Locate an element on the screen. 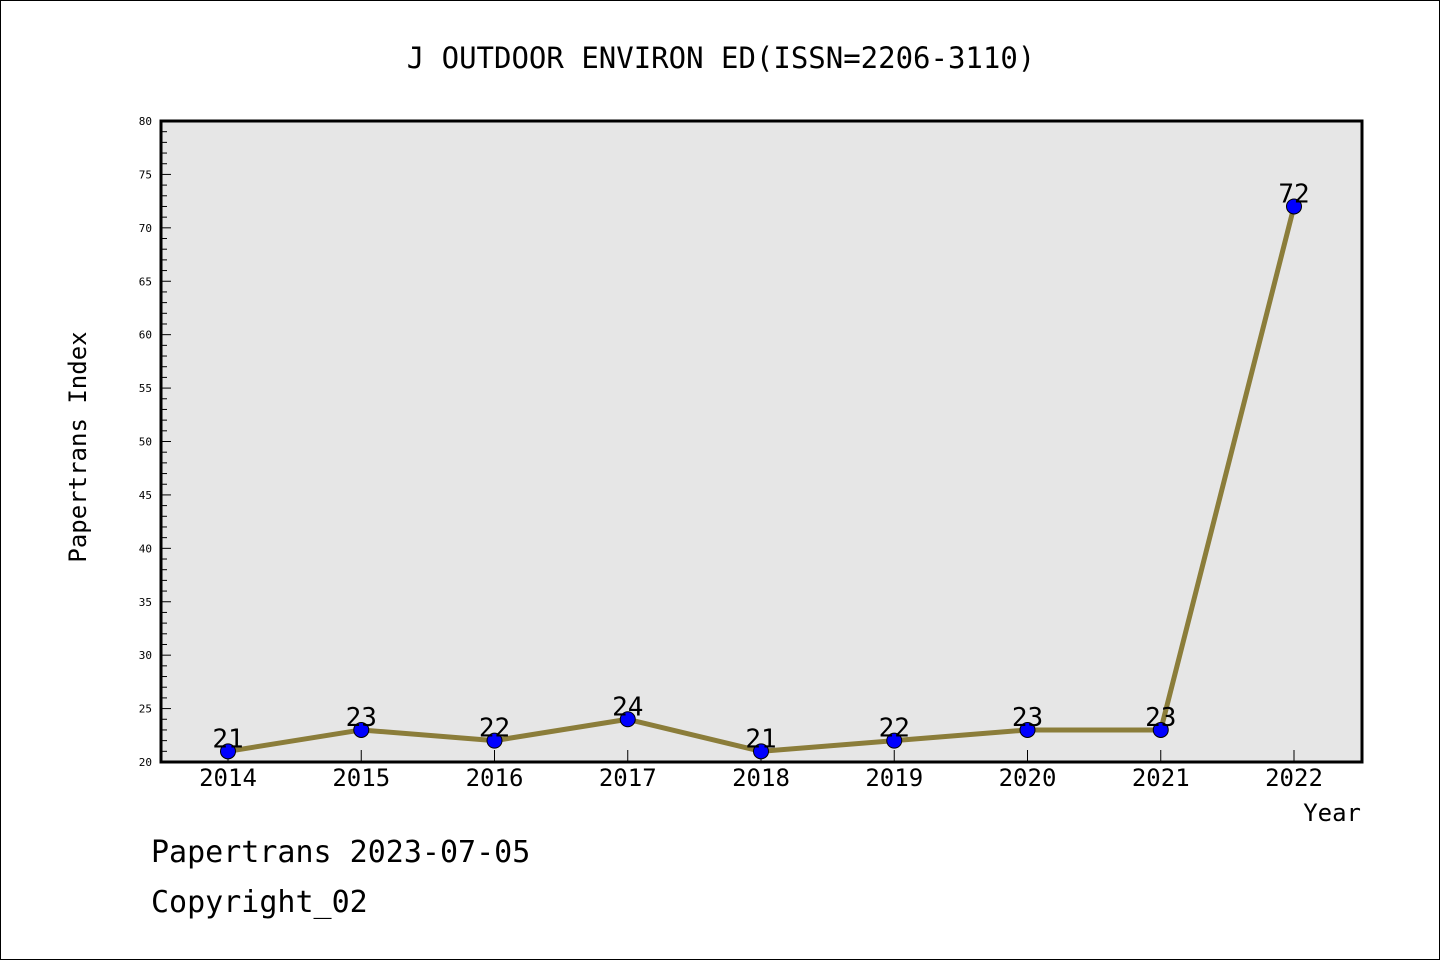 The image size is (1440, 961). x-tick-label: 2018 is located at coordinates (761, 778).